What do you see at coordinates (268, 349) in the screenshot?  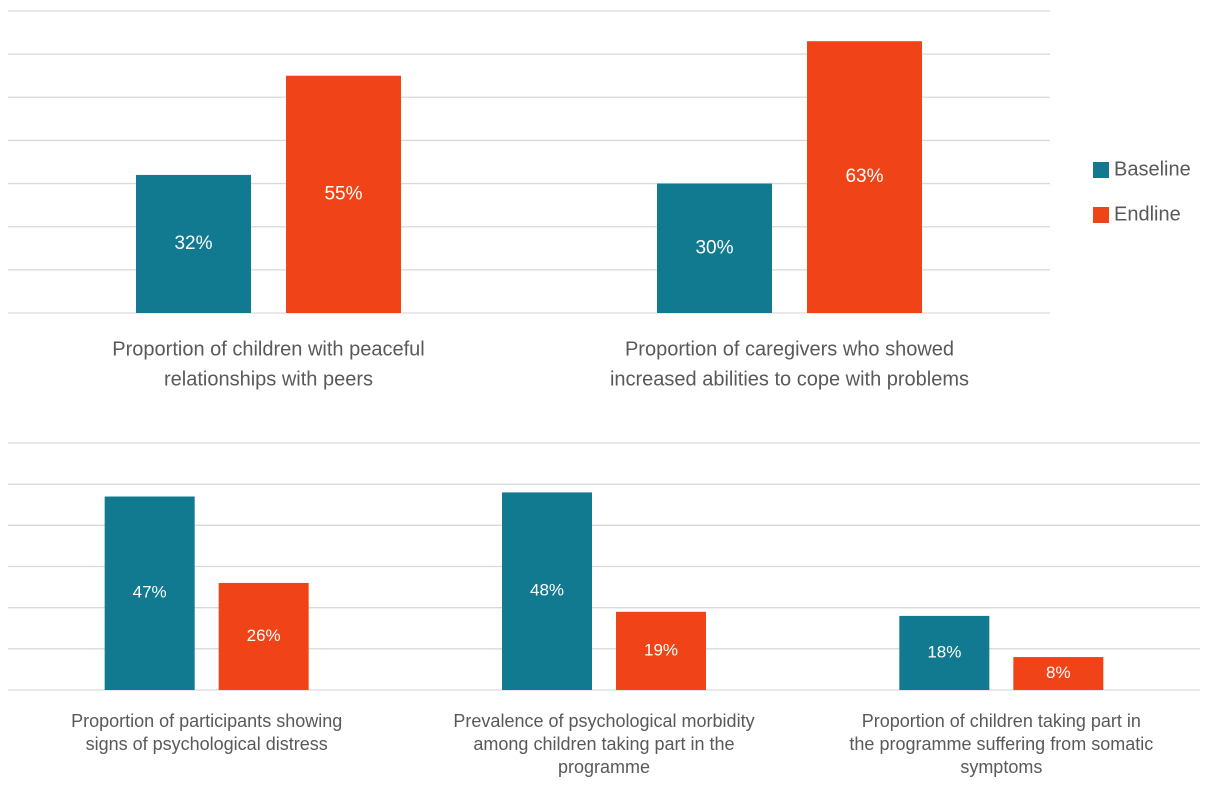 I see `x-tick-label: Proportion of children with peaceful` at bounding box center [268, 349].